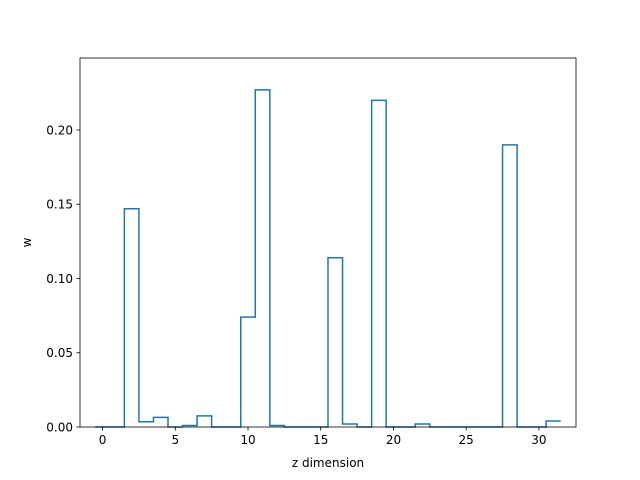  I want to click on y-tick-label: 0.10, so click(59, 279).